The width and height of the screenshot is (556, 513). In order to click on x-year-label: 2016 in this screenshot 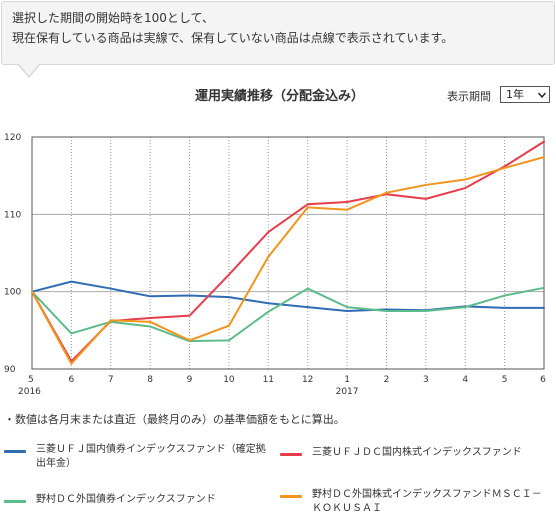, I will do `click(29, 391)`.